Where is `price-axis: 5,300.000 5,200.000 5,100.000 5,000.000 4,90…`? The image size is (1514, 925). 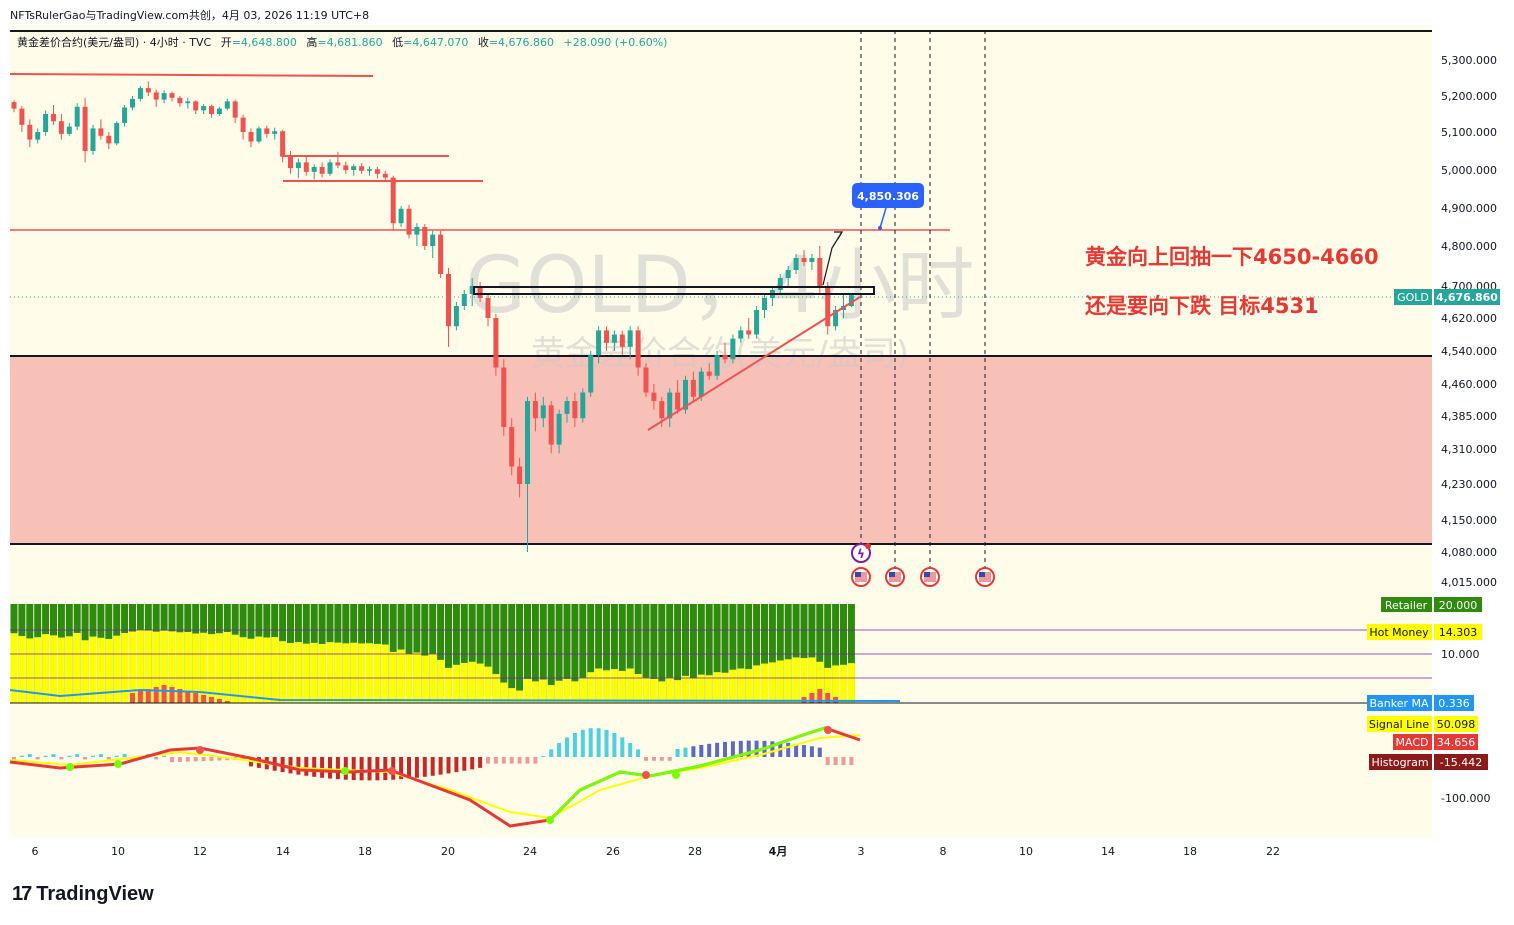 price-axis: 5,300.000 5,200.000 5,100.000 5,000.000 4,90… is located at coordinates (1469, 321).